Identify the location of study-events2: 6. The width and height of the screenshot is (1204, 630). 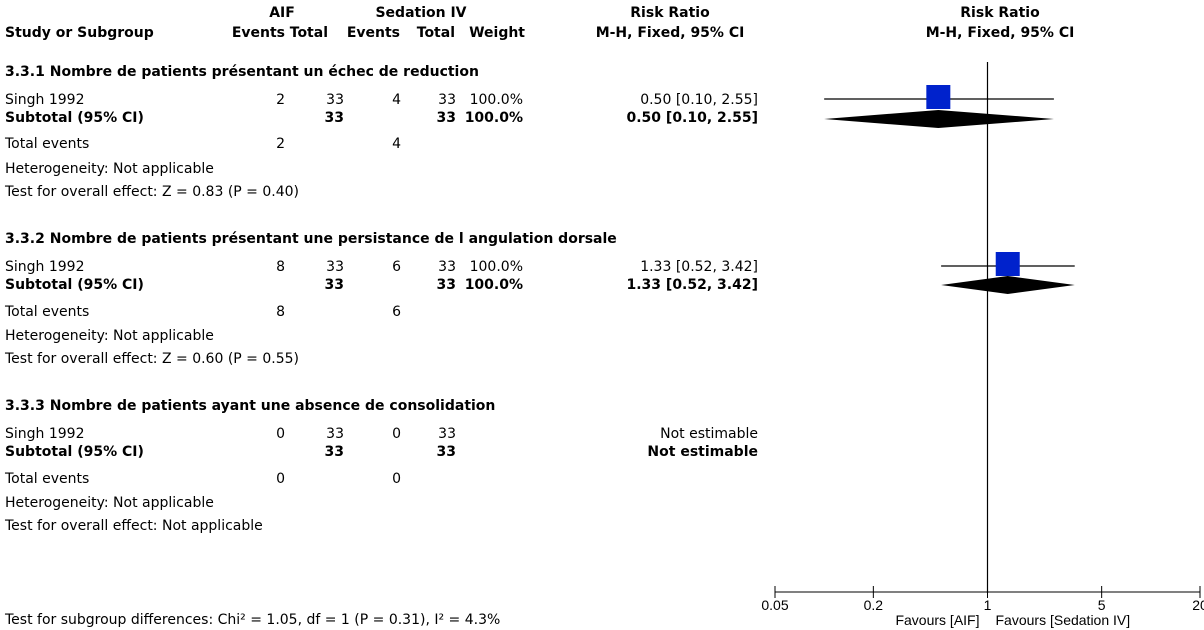
(396, 267).